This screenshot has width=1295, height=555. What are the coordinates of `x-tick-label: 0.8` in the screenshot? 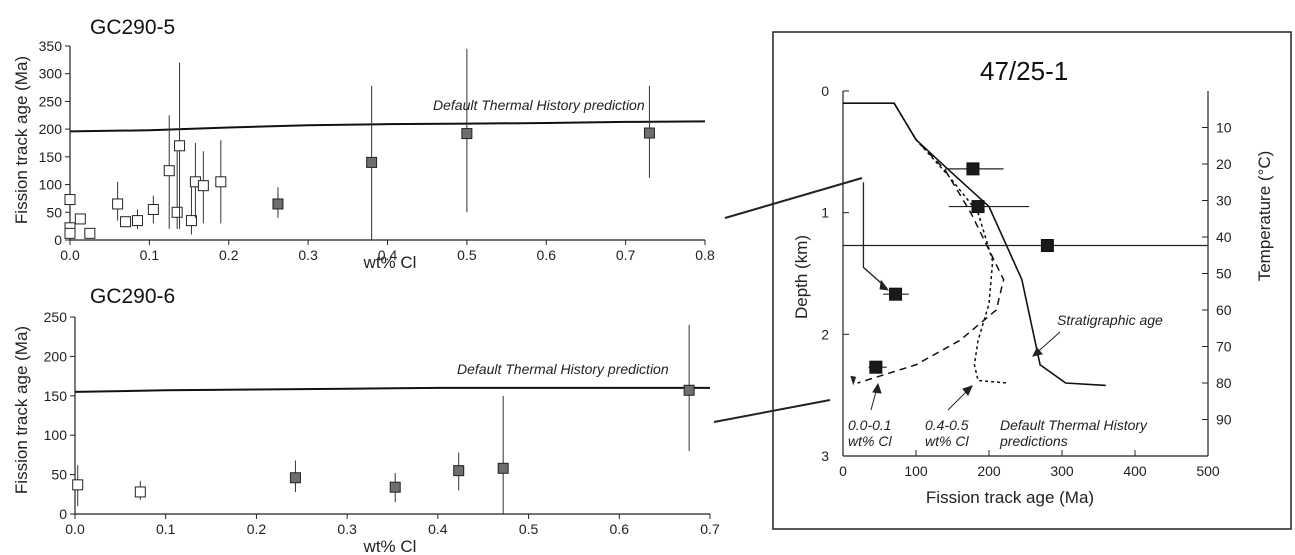 It's located at (705, 255).